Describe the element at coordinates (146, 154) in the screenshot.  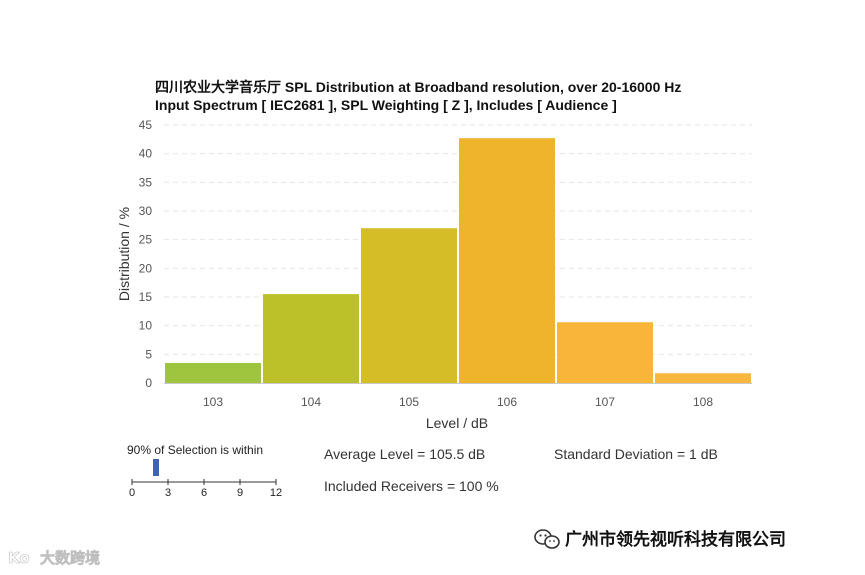
I see `y-tick-label: 40` at that location.